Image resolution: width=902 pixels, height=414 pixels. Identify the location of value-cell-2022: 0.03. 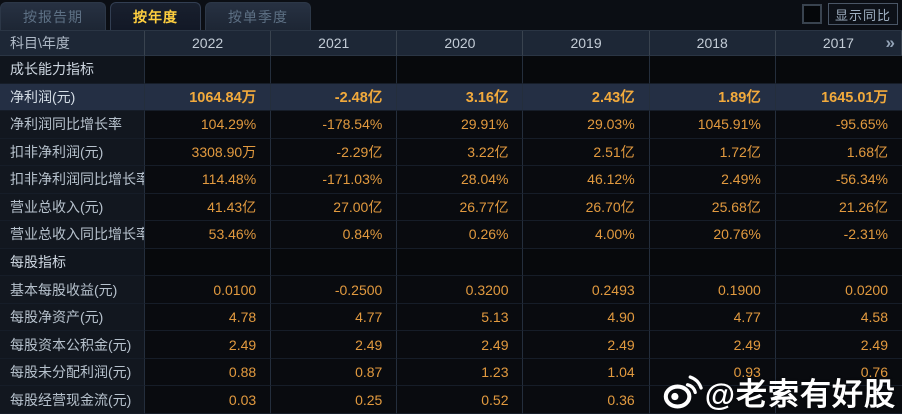
(208, 400).